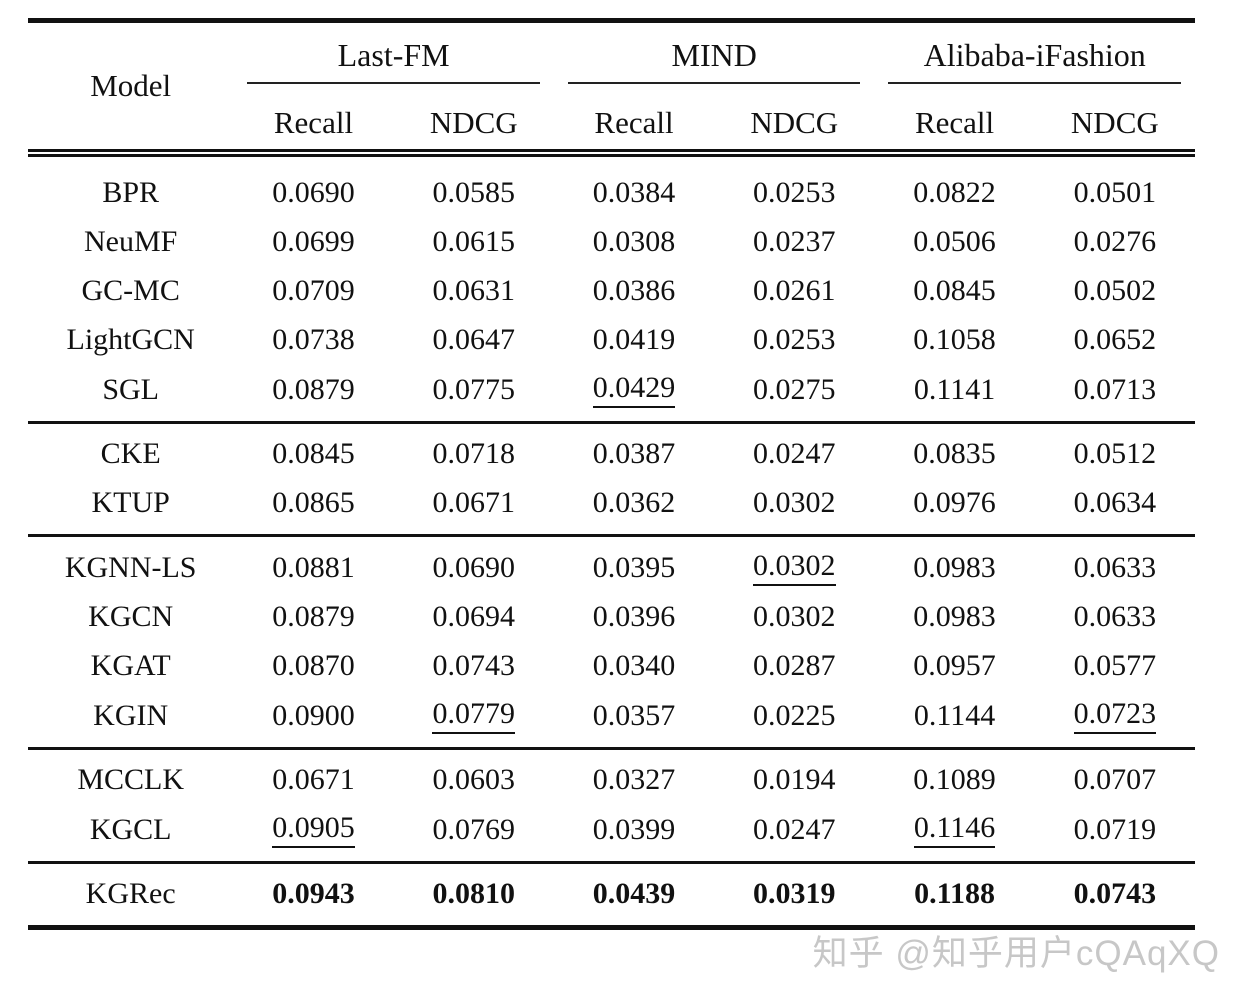 The image size is (1242, 1000). What do you see at coordinates (1114, 450) in the screenshot?
I see `metric-value: 0.0512` at bounding box center [1114, 450].